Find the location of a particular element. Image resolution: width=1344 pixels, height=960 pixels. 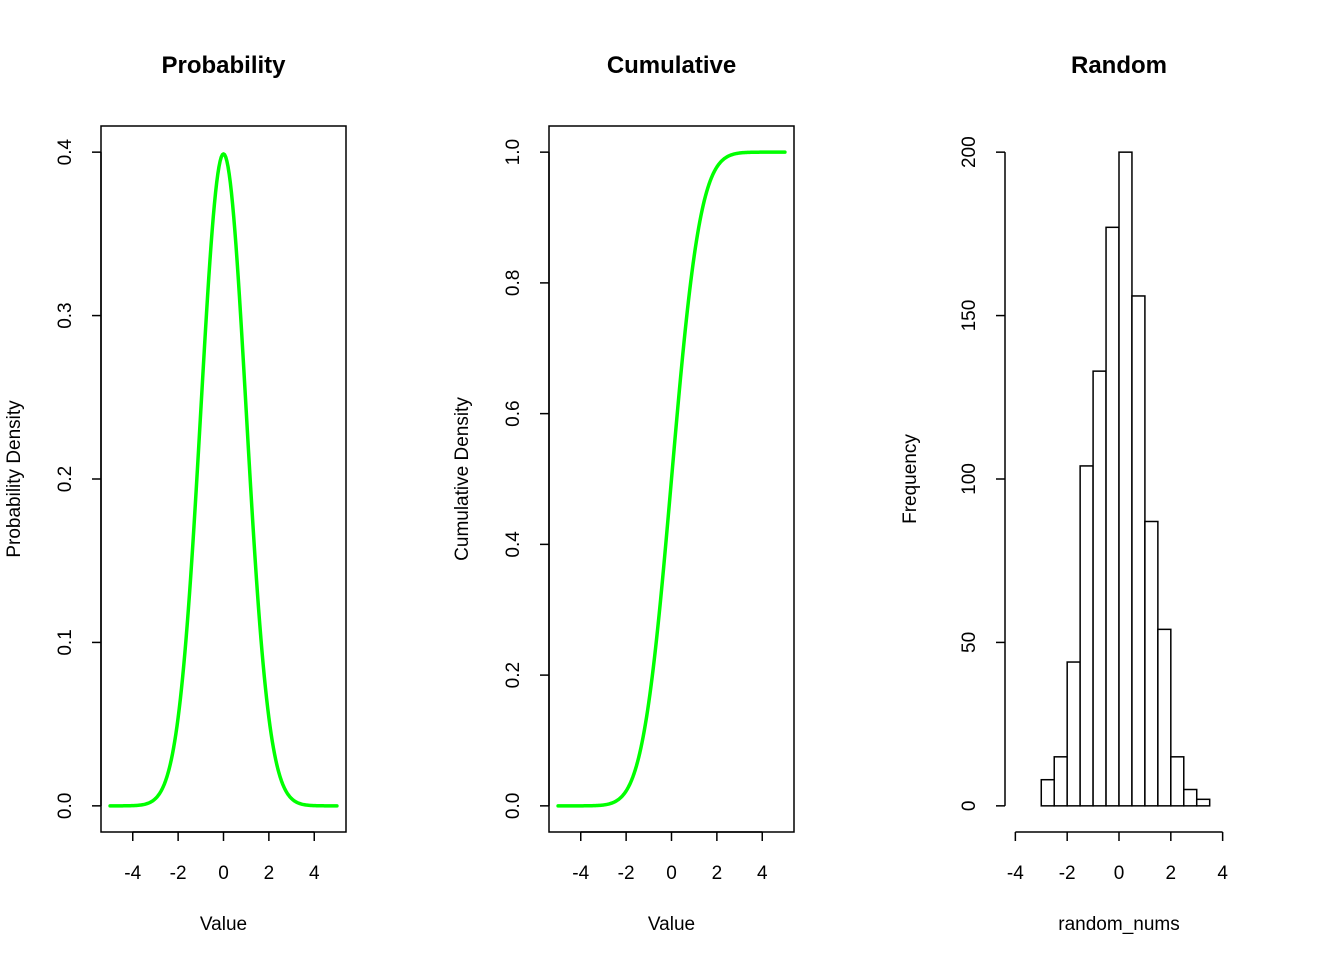

y-tick-label: 0.8 is located at coordinates (513, 283).